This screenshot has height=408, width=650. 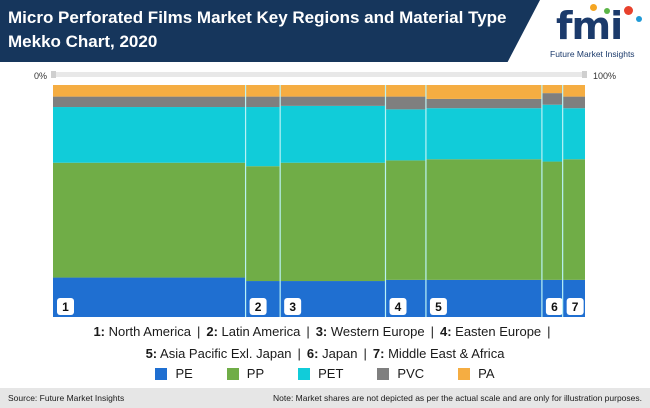 I want to click on region-badge-3: 3, so click(x=292, y=307).